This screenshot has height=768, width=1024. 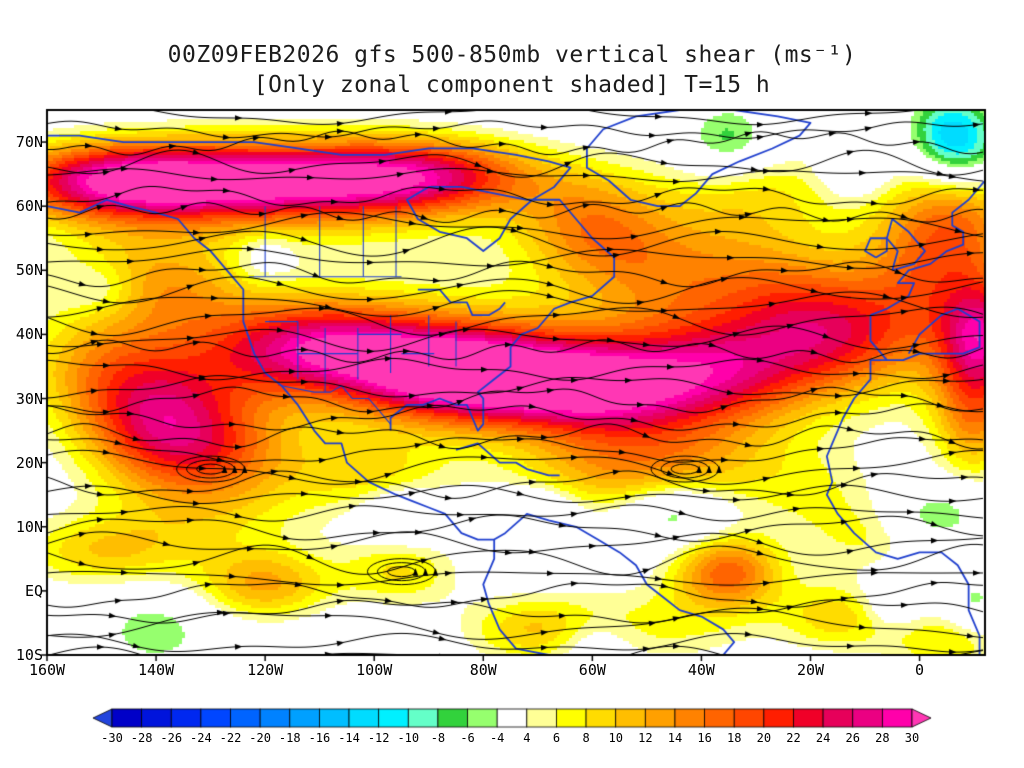 I want to click on colorbar-tick-label: 20, so click(x=764, y=738).